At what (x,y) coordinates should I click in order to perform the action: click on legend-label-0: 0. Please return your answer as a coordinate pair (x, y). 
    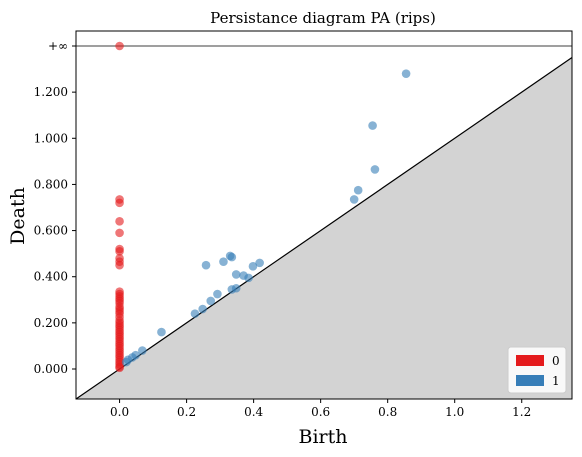
    Looking at the image, I should click on (556, 361).